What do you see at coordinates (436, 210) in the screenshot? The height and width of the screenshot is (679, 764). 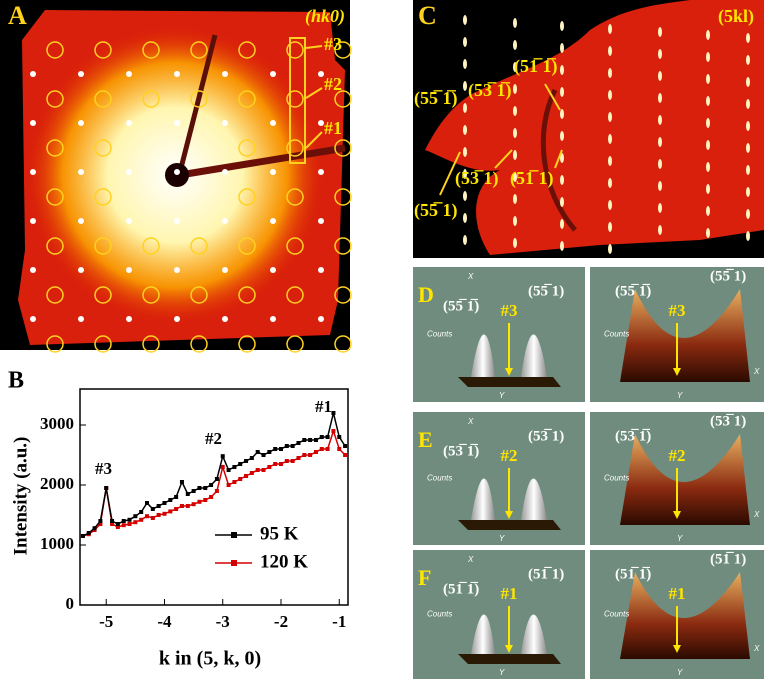 I see `reflection: (55̅ 1)` at bounding box center [436, 210].